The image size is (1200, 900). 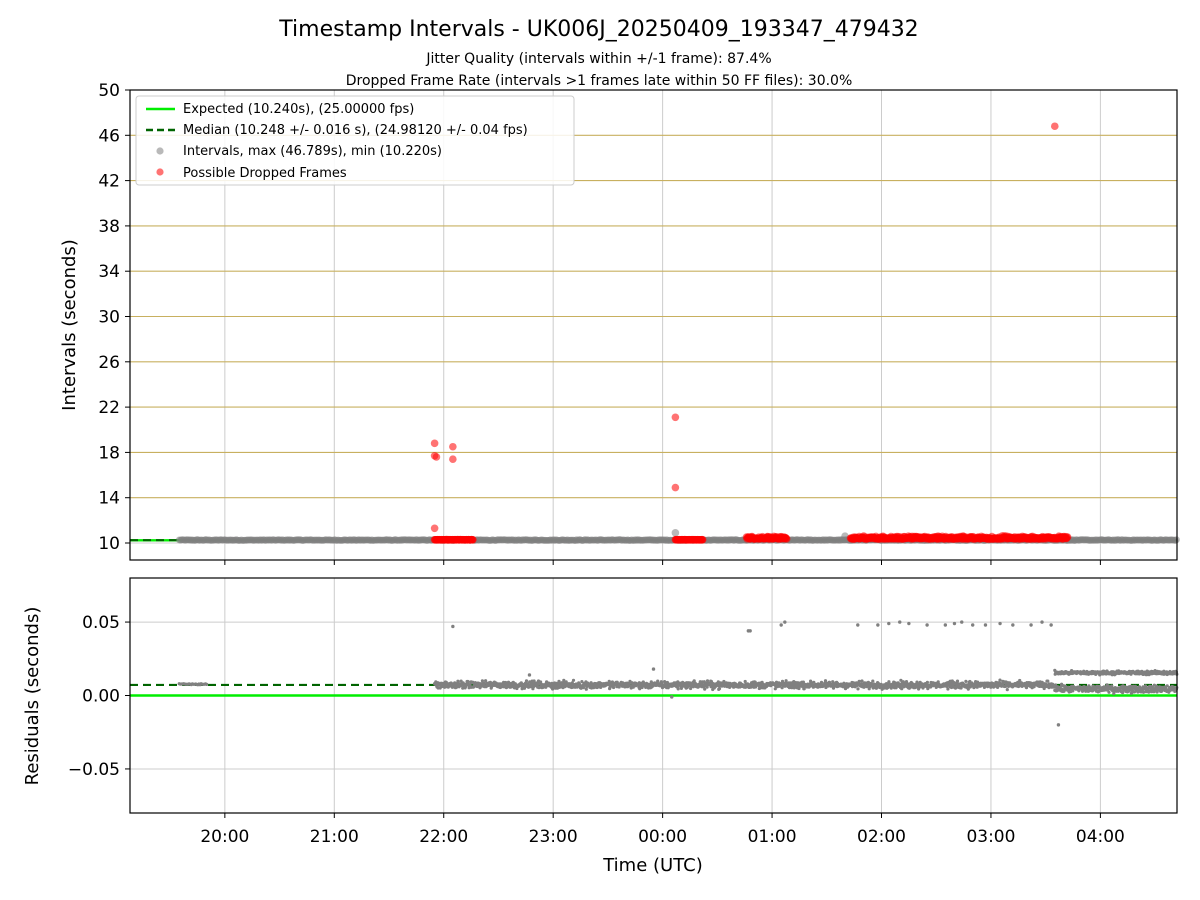 I want to click on x-axis-label: Time (UTC), so click(x=652, y=865).